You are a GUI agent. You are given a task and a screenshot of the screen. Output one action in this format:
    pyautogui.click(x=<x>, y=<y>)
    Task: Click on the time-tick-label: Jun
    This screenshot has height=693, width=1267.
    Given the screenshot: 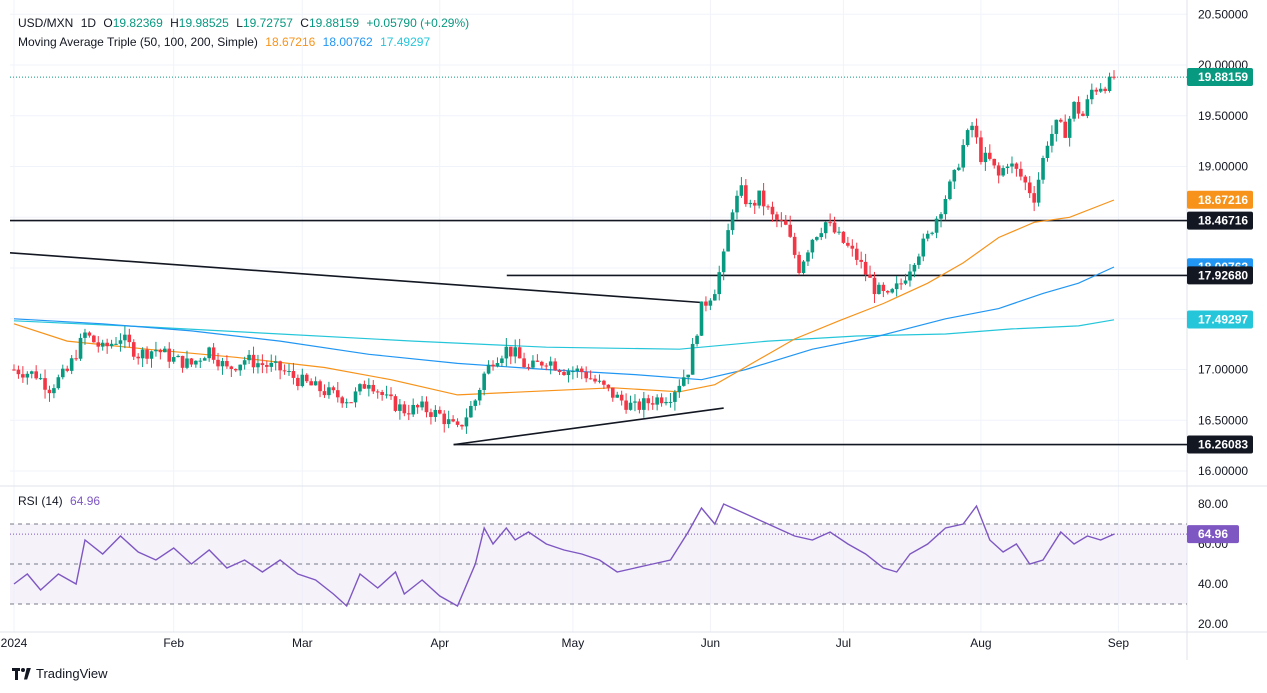 What is the action you would take?
    pyautogui.click(x=710, y=643)
    